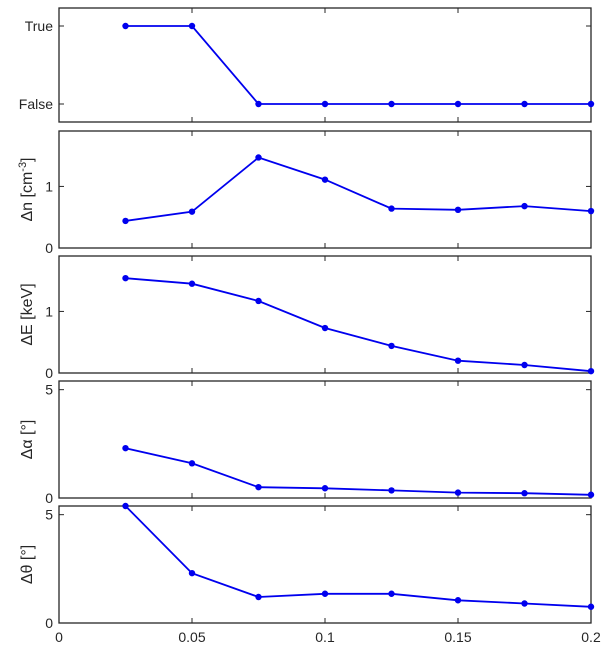 The image size is (603, 649). I want to click on x-tick-label: 0.2, so click(591, 637).